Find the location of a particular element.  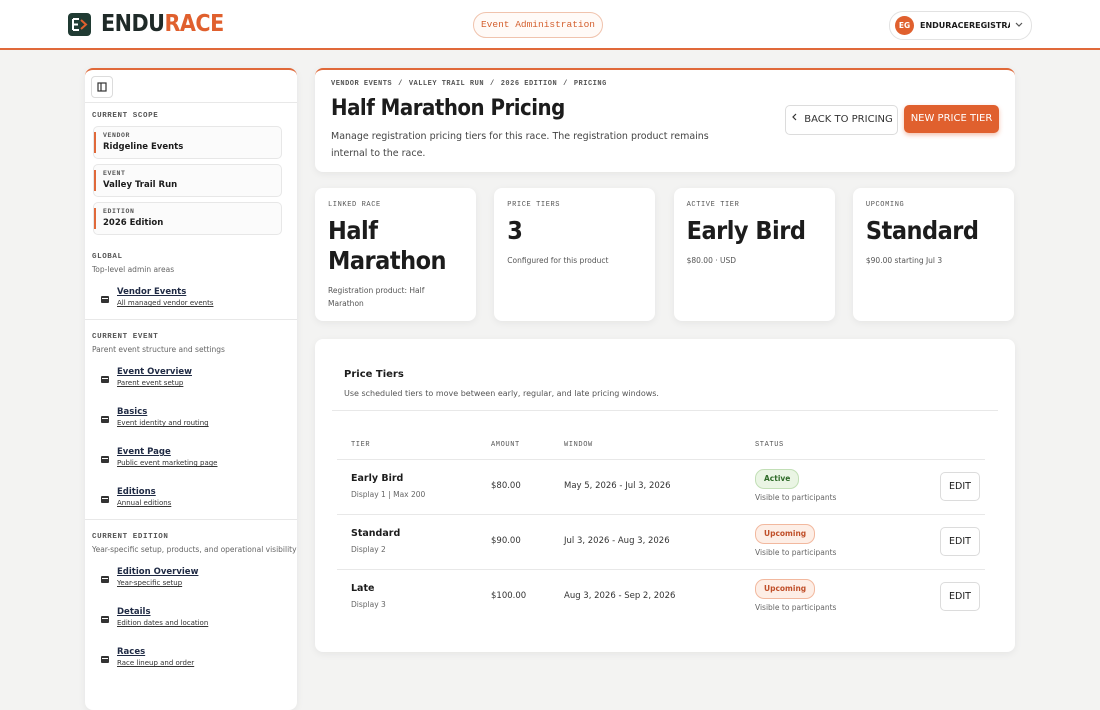

tier-detail: Display 1 | Max 200 is located at coordinates (388, 494).